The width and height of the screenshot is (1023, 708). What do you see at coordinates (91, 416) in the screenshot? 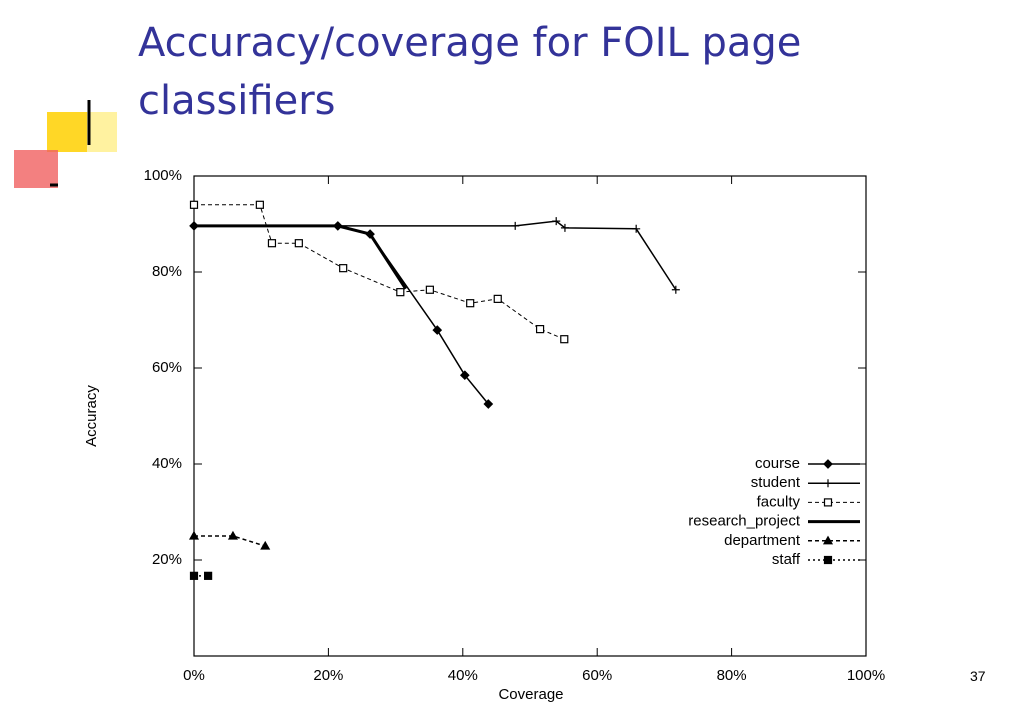
I see `y-axis-label: Accuracy` at bounding box center [91, 416].